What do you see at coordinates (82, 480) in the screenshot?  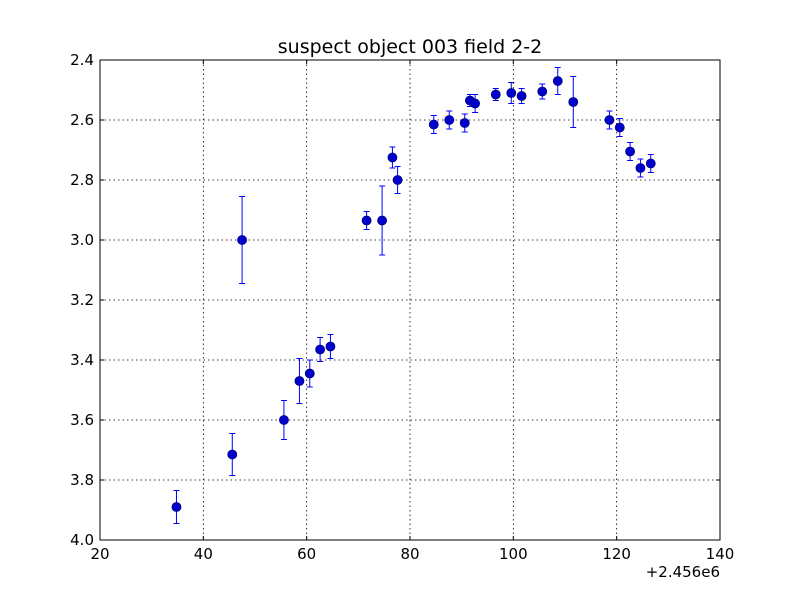 I see `y-tick-label: 3.8` at bounding box center [82, 480].